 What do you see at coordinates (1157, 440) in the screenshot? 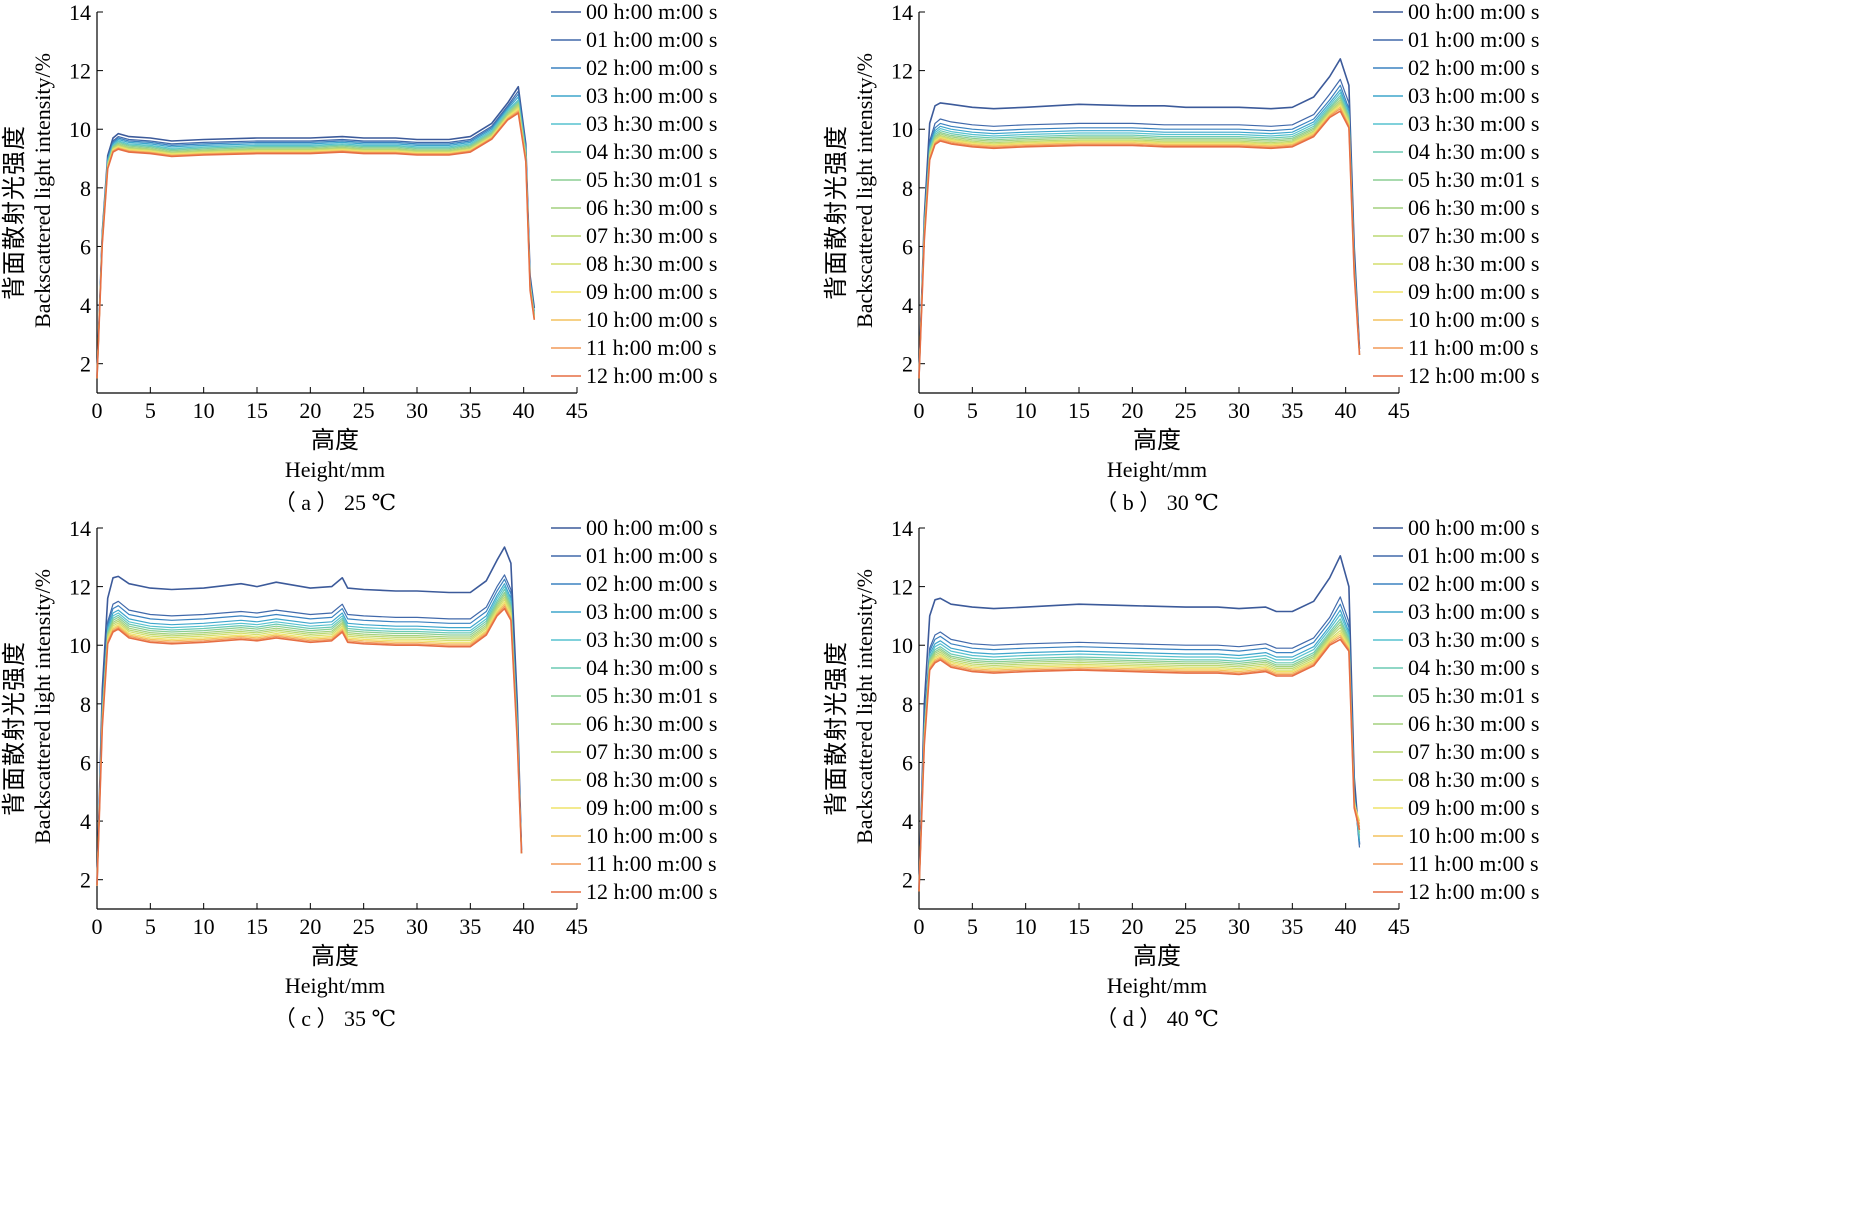
I see `x-axis-label-cn: 高度` at bounding box center [1157, 440].